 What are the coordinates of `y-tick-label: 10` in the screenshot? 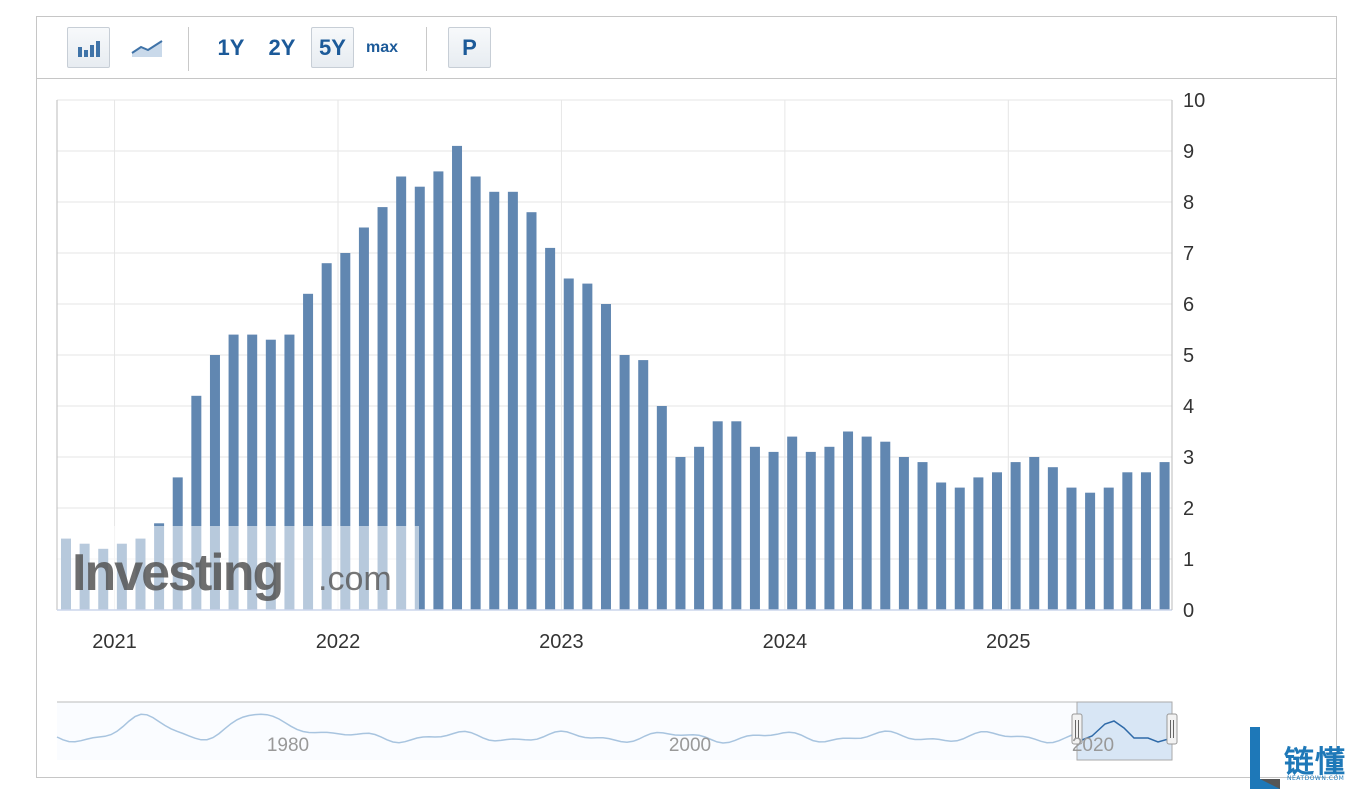 It's located at (1194, 101).